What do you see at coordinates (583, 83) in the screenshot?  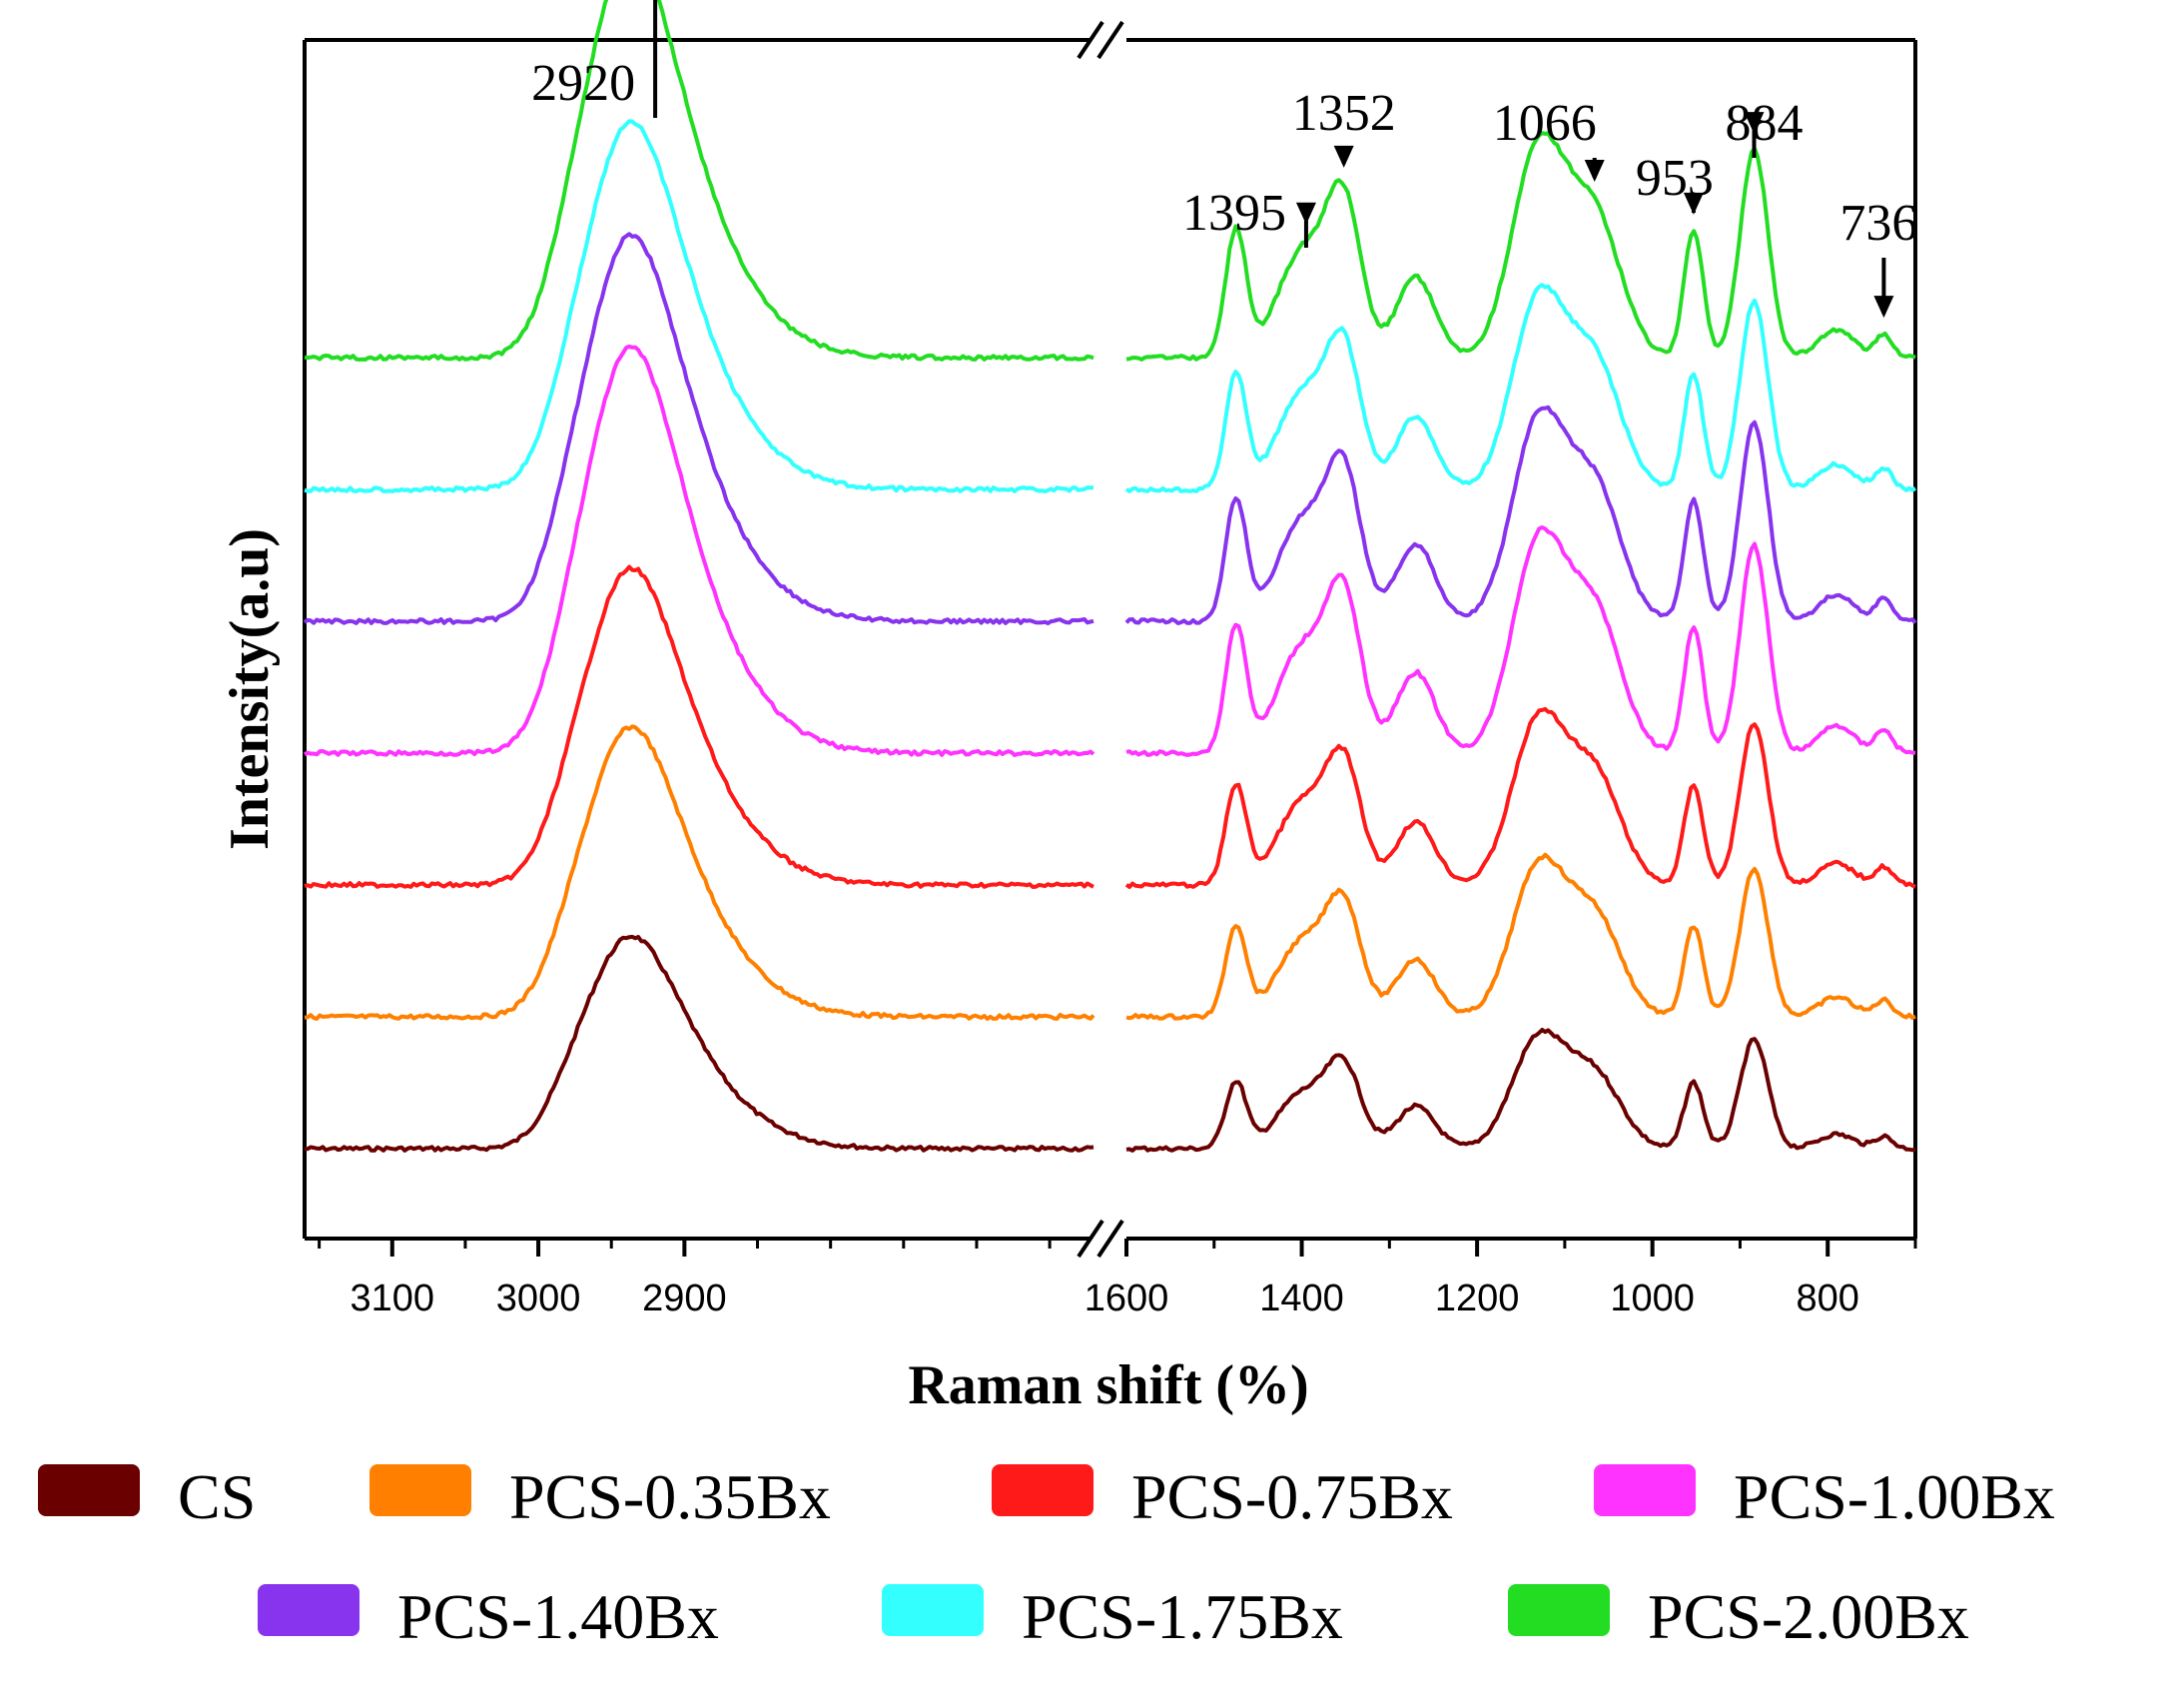 I see `peak-label-2920: 2920` at bounding box center [583, 83].